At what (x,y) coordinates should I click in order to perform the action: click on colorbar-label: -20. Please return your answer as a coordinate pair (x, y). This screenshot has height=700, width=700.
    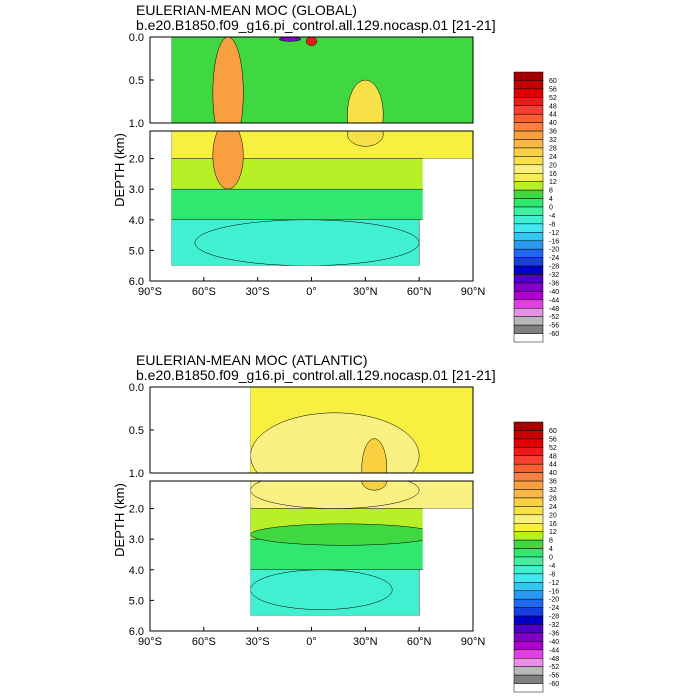
    Looking at the image, I should click on (554, 600).